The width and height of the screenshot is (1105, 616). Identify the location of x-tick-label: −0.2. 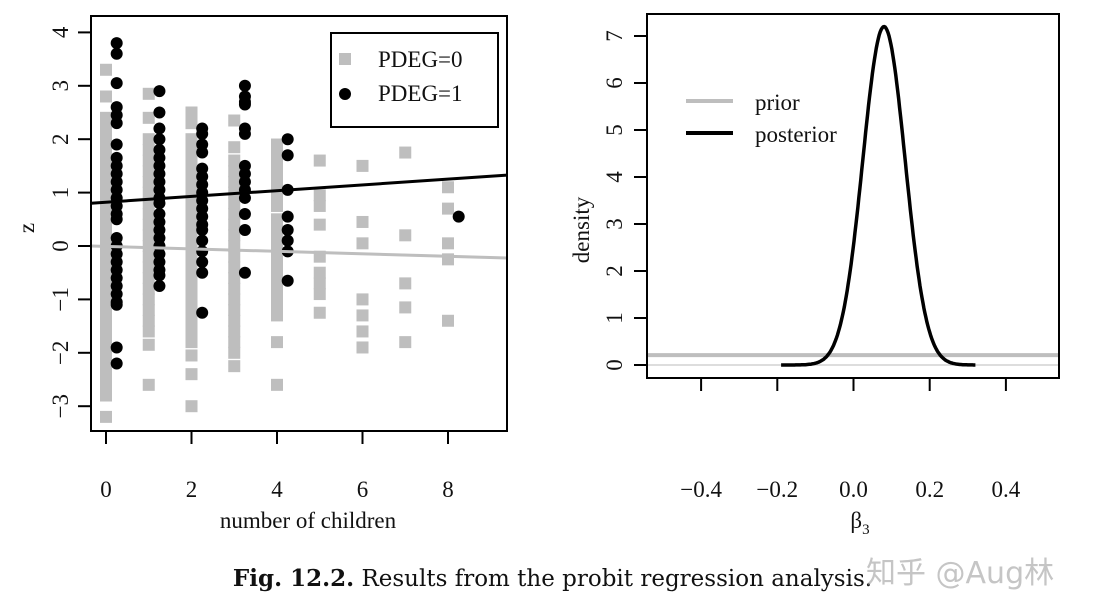
(777, 489).